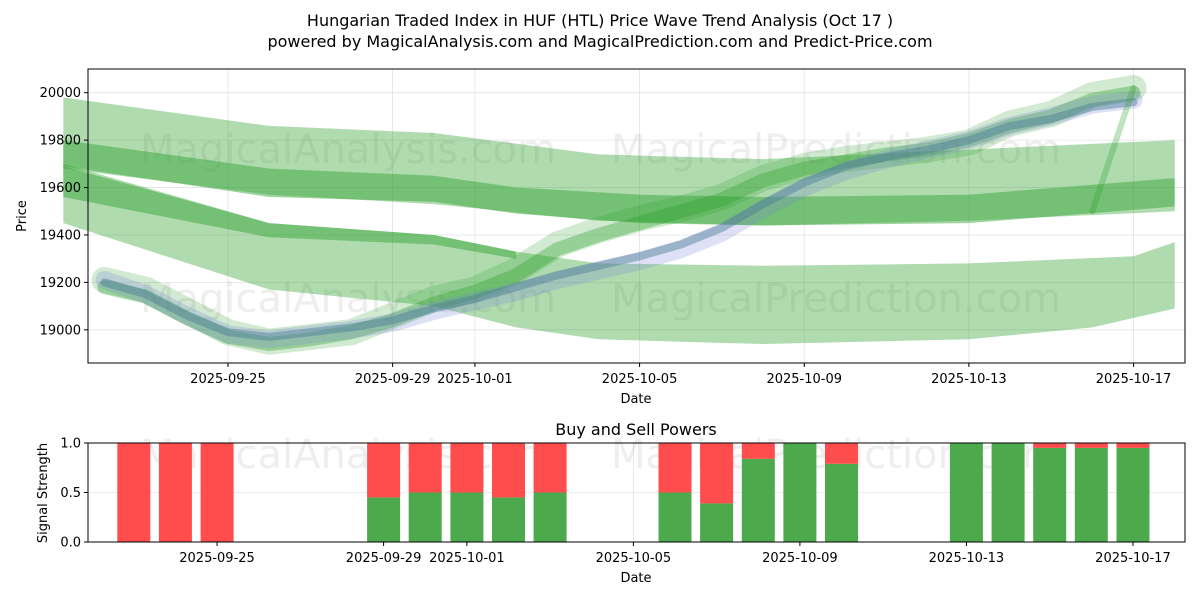  I want to click on powers-x-tick-label: 2025-10-09, so click(800, 558).